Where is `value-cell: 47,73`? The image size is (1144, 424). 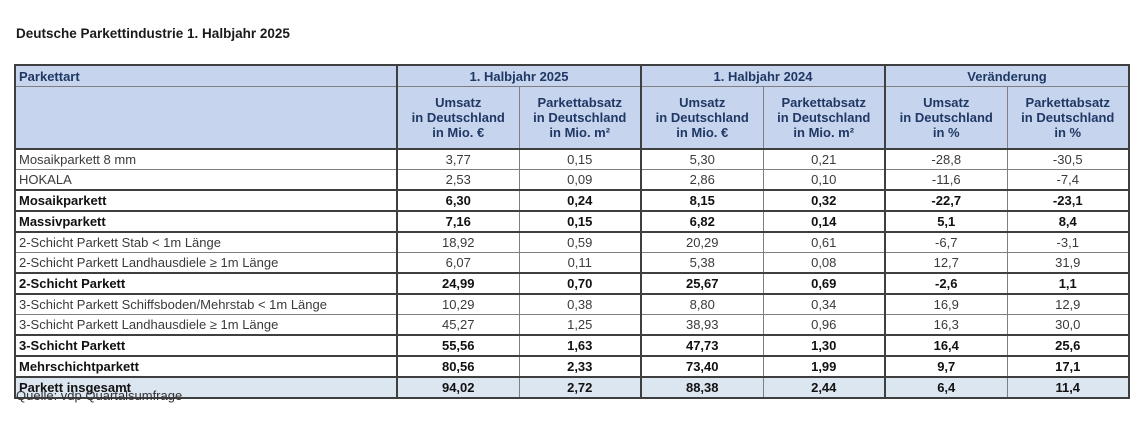
value-cell: 47,73 is located at coordinates (702, 345).